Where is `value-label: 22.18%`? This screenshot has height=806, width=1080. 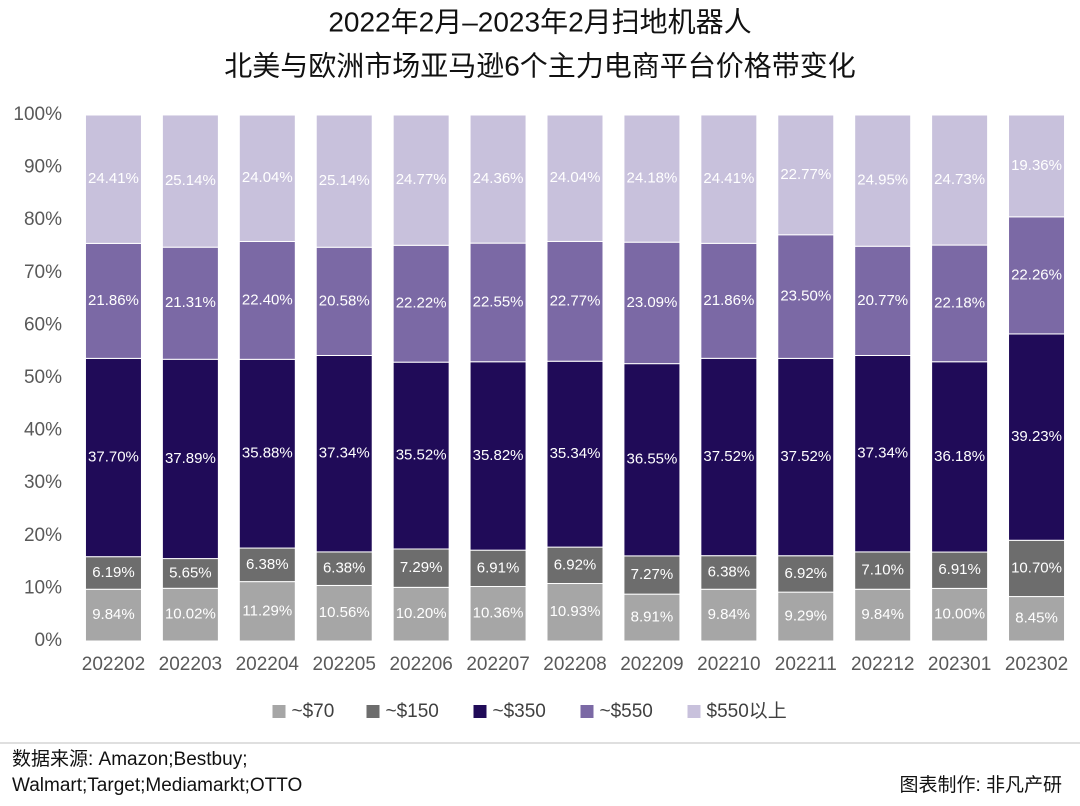 value-label: 22.18% is located at coordinates (959, 302).